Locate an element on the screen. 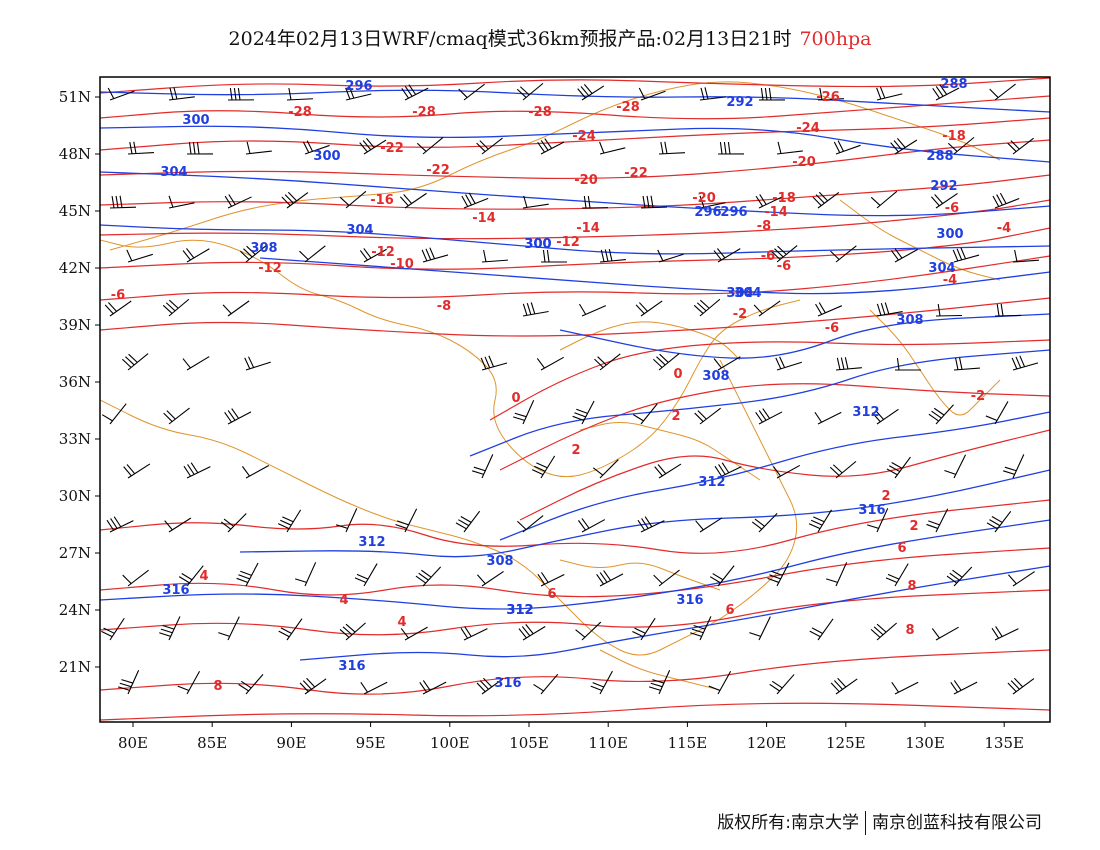 This screenshot has width=1100, height=850. isotherm-label: -4 is located at coordinates (950, 280).